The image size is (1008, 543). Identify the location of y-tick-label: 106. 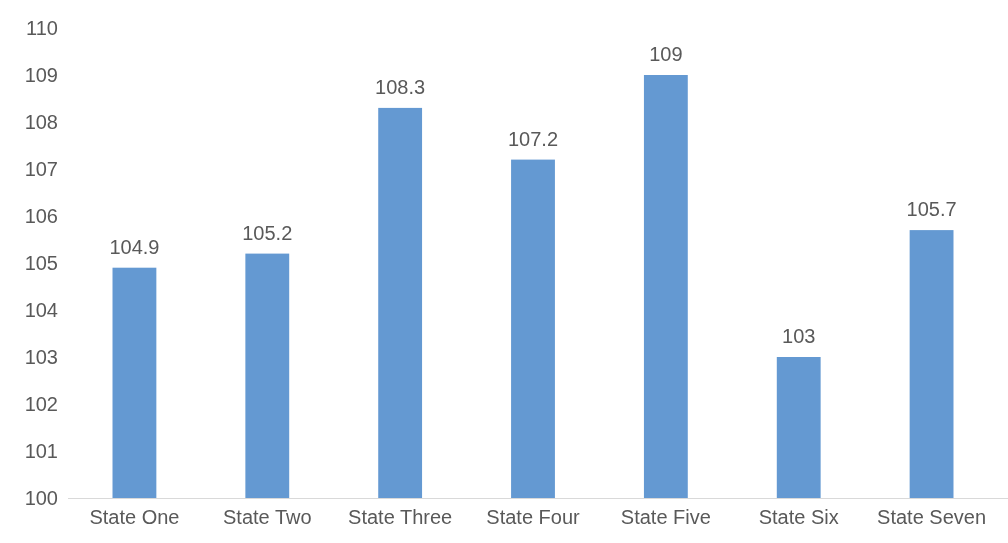
(41, 215).